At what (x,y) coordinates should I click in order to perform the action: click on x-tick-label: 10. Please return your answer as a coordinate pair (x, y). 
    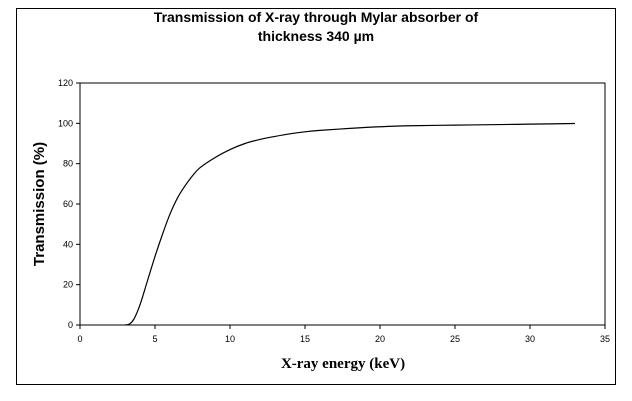
    Looking at the image, I should click on (230, 339).